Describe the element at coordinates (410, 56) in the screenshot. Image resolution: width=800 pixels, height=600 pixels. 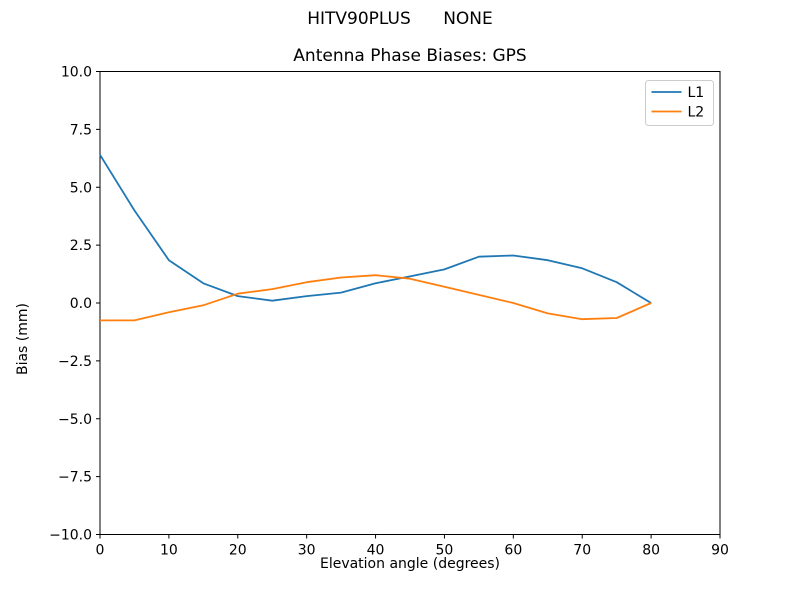
I see `axes-title: Antenna Phase Biases: GPS` at that location.